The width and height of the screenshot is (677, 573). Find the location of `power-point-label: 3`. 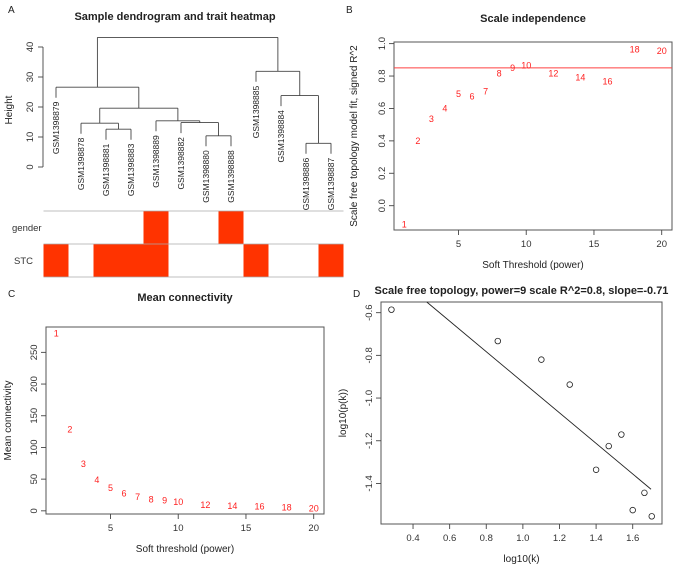

power-point-label: 3 is located at coordinates (431, 119).